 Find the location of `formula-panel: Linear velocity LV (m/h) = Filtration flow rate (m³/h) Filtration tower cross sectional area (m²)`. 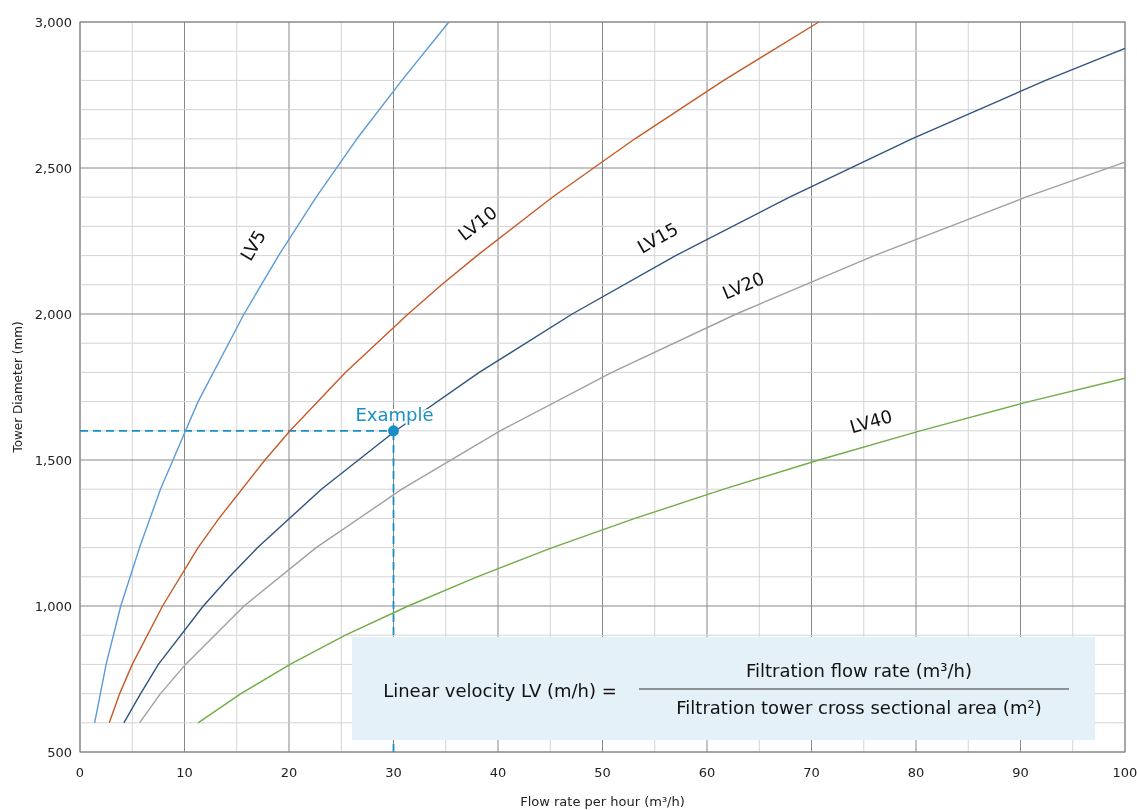

formula-panel: Linear velocity LV (m/h) = Filtration flow rate (m³/h) Filtration tower cross sectional area (m²) is located at coordinates (723, 688).